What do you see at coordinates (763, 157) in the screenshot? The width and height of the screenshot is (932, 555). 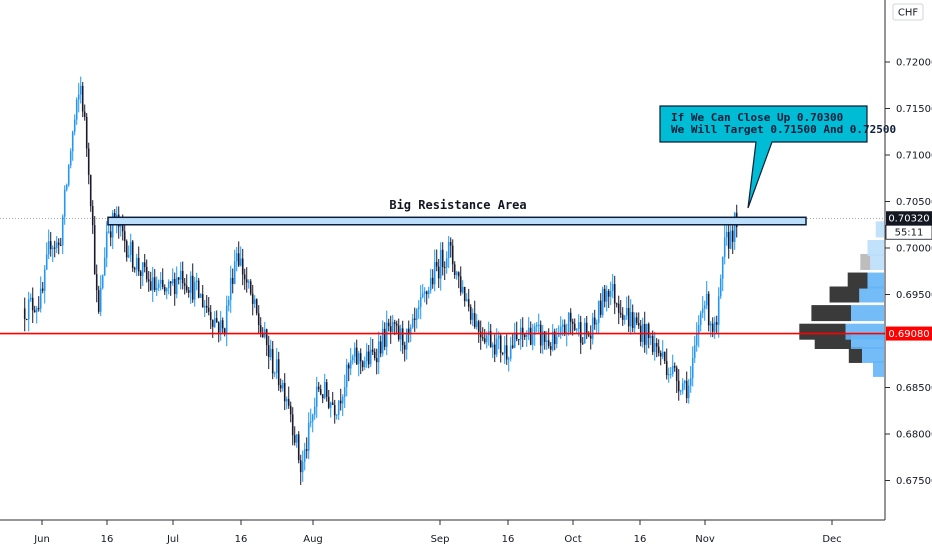 I see `callout-bubble` at bounding box center [763, 157].